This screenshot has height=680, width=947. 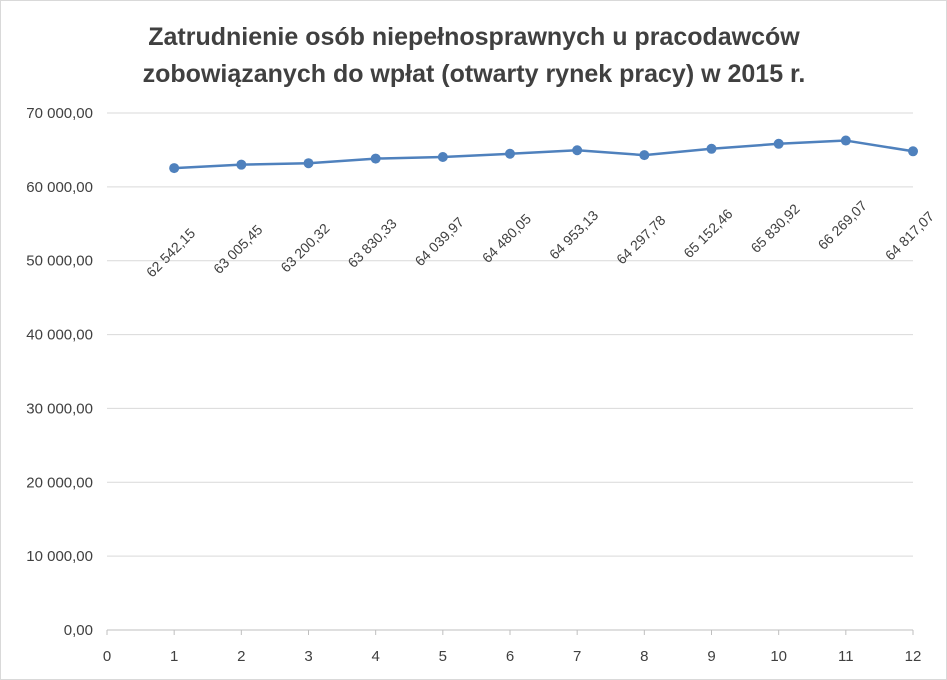 I want to click on y-tick-label: 10 000,00, so click(x=59, y=556).